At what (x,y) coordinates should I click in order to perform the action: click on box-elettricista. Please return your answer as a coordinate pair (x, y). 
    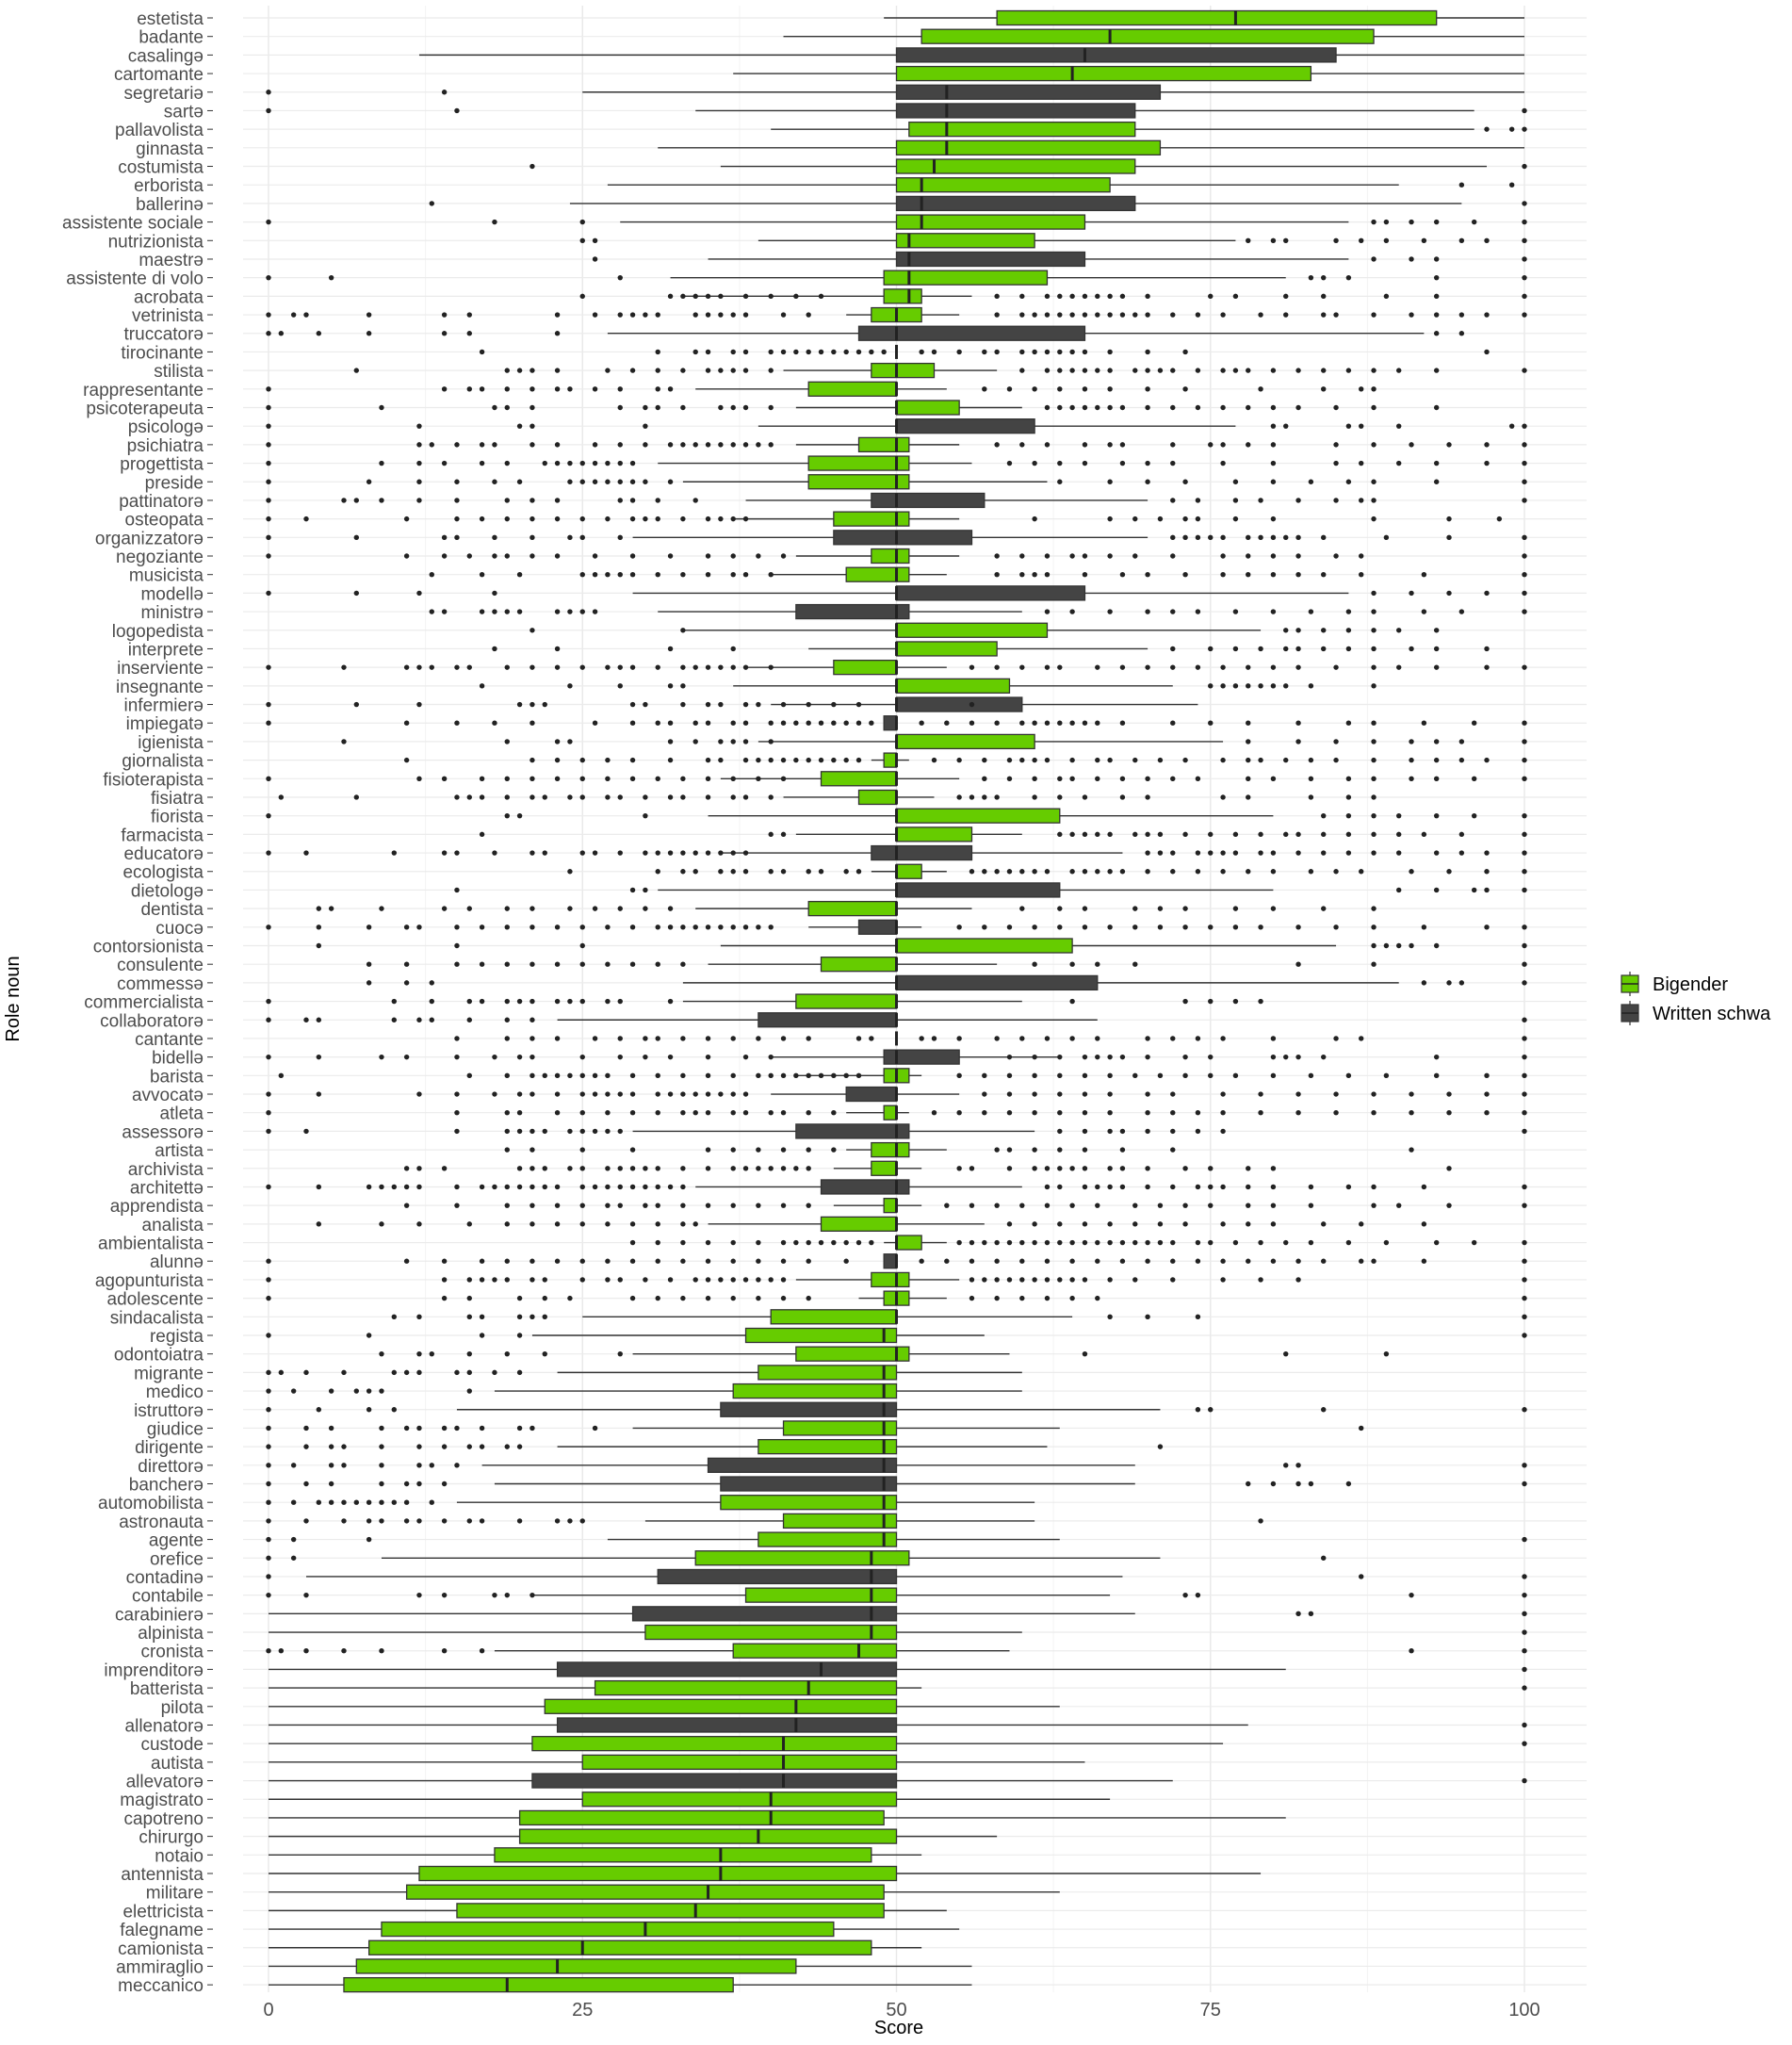
    Looking at the image, I should click on (608, 1911).